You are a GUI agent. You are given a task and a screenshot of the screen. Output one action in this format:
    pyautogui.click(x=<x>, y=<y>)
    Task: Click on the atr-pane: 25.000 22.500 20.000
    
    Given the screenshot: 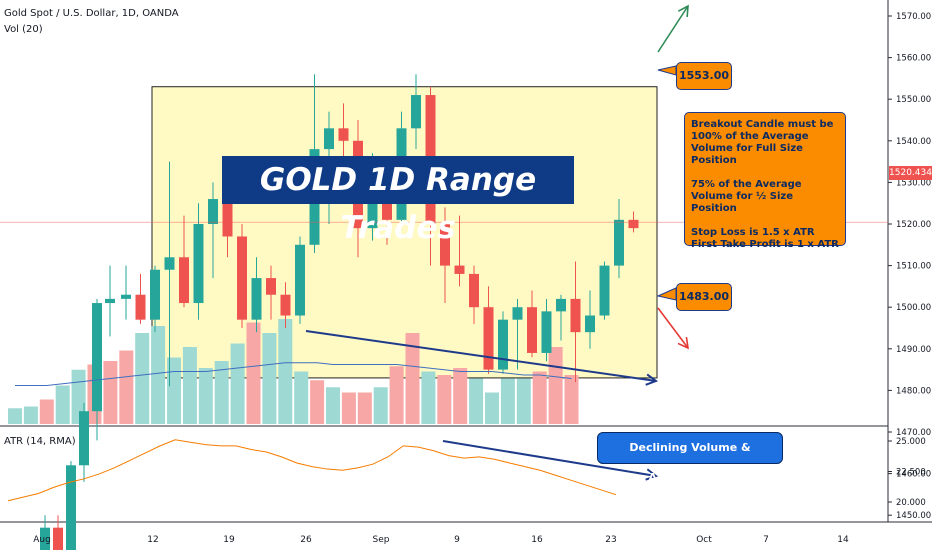 What is the action you would take?
    pyautogui.click(x=466, y=472)
    